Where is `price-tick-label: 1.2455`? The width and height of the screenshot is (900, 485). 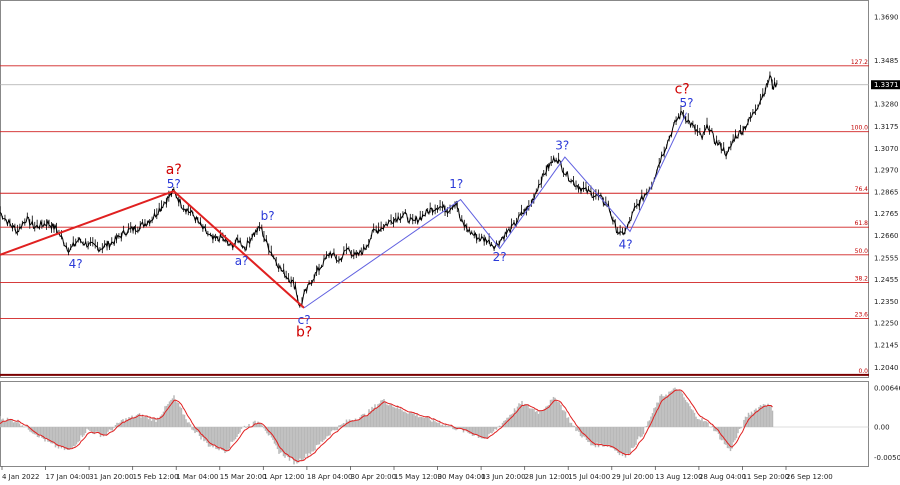
price-tick-label: 1.2455 is located at coordinates (886, 280).